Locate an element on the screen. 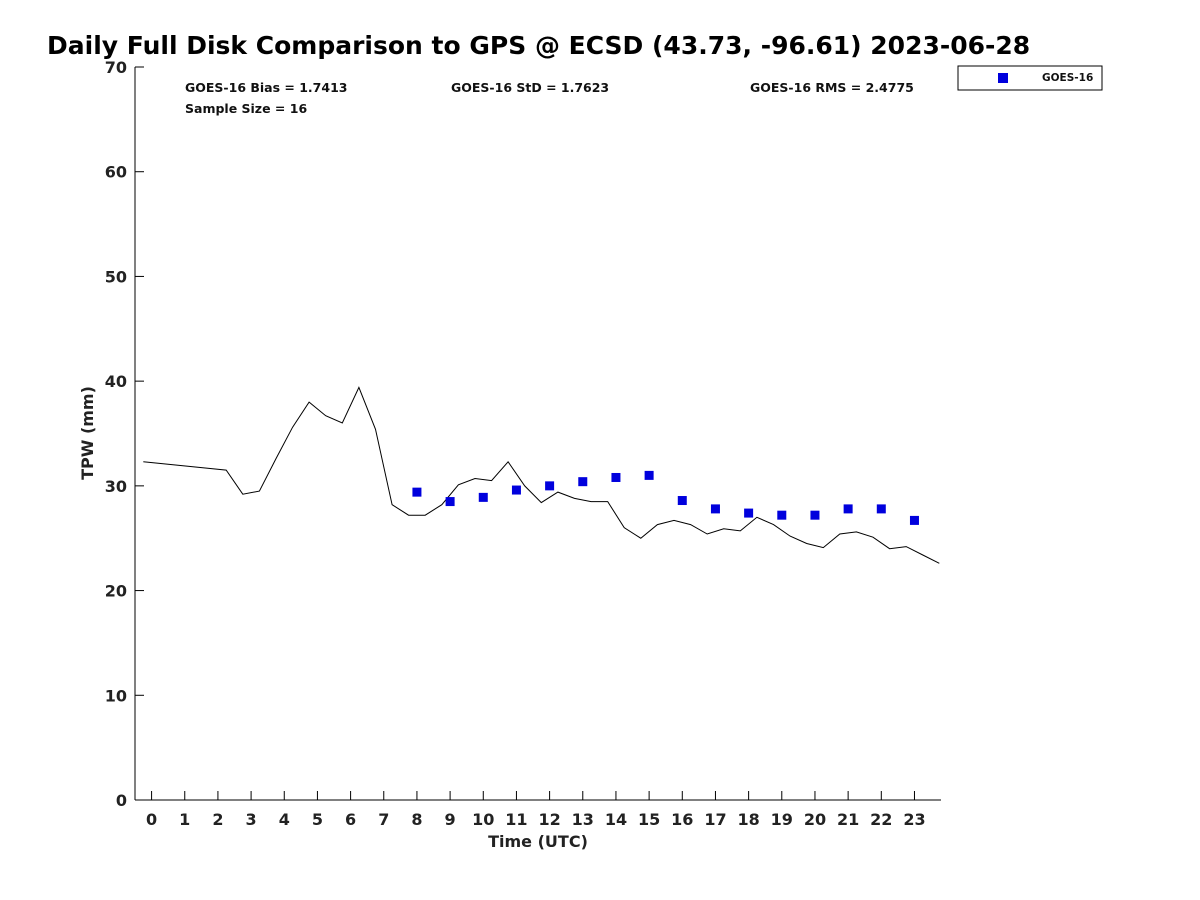  y-tick-label: 40 is located at coordinates (116, 381).